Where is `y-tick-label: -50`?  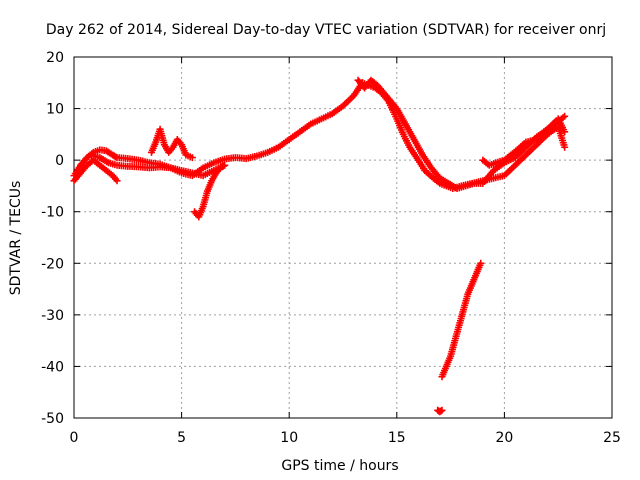 y-tick-label: -50 is located at coordinates (52, 419).